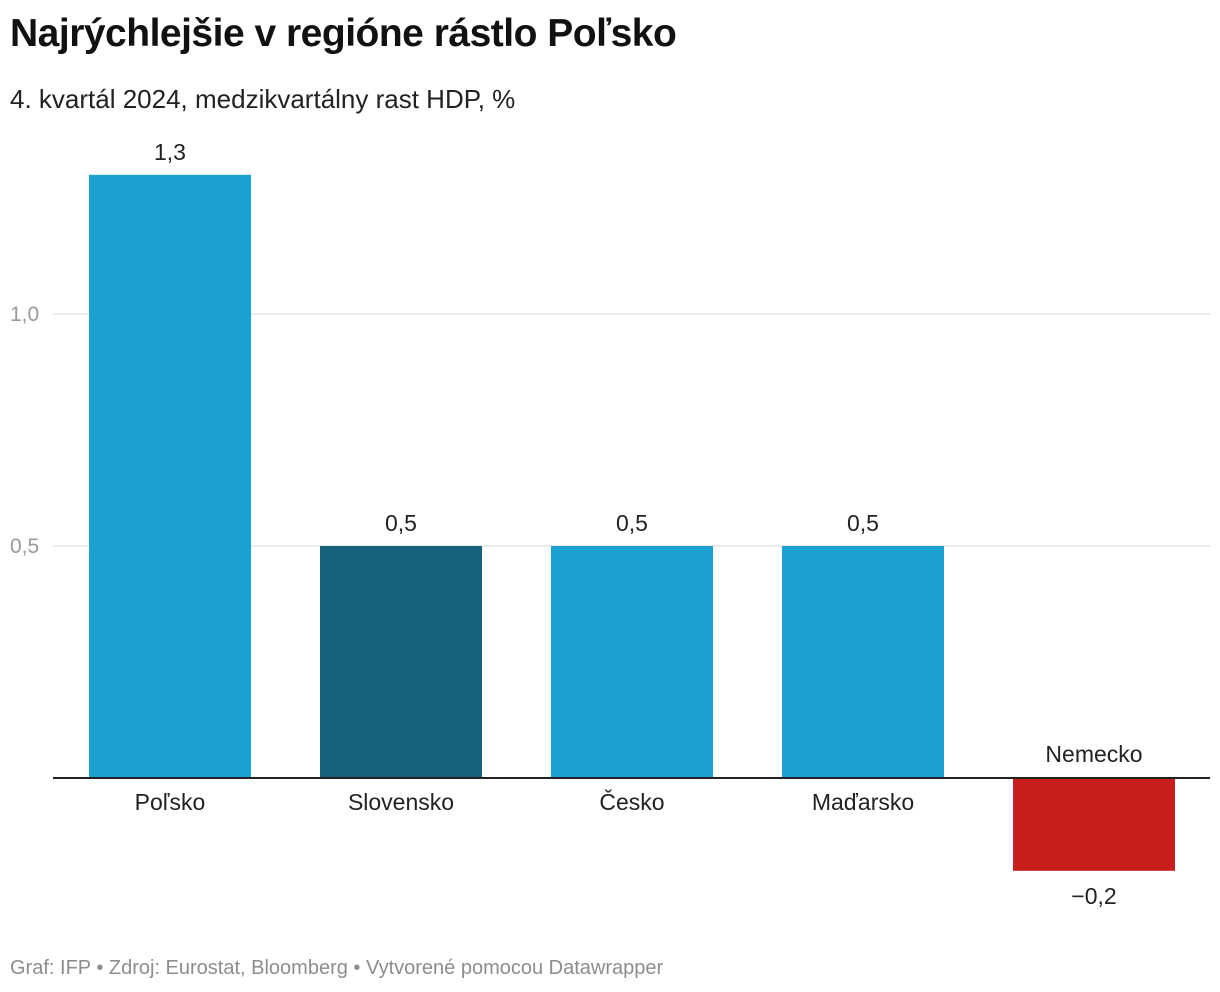 The height and width of the screenshot is (992, 1220). I want to click on chart-title: Najrýchlejšie v regióne rástlo Poľsko, so click(343, 33).